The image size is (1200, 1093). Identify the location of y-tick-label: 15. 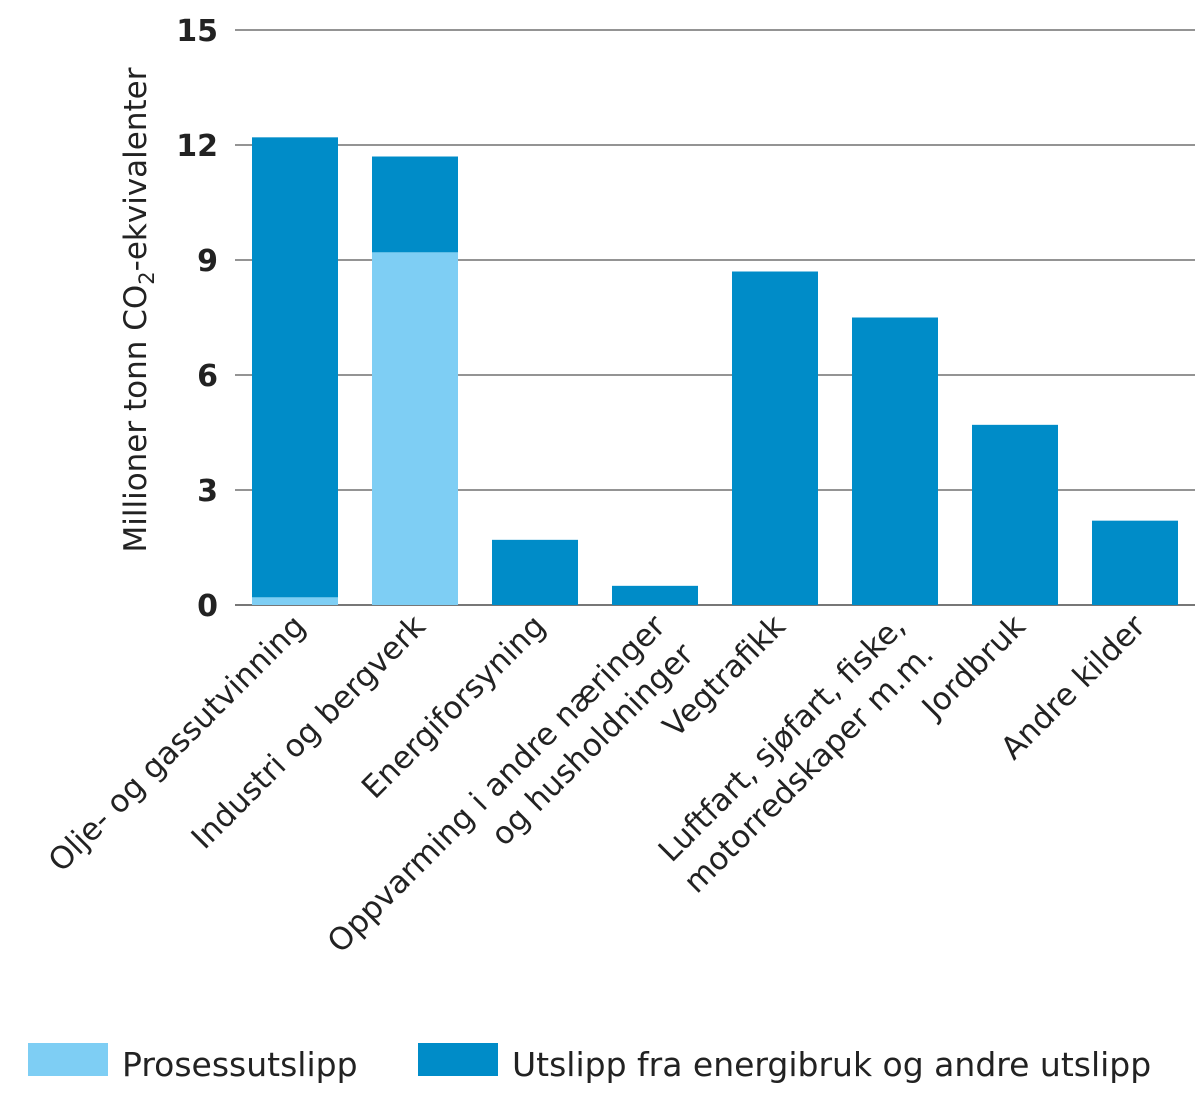
(197, 31).